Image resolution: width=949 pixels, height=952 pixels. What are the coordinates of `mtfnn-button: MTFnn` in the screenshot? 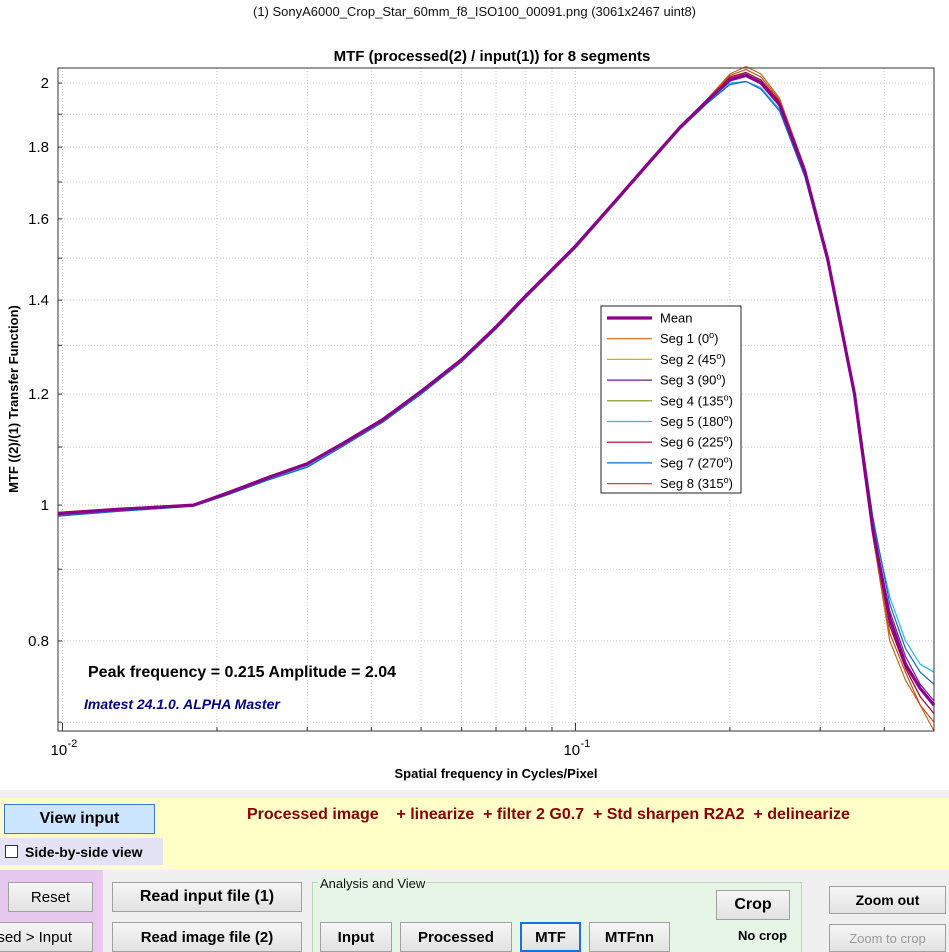 It's located at (629, 937).